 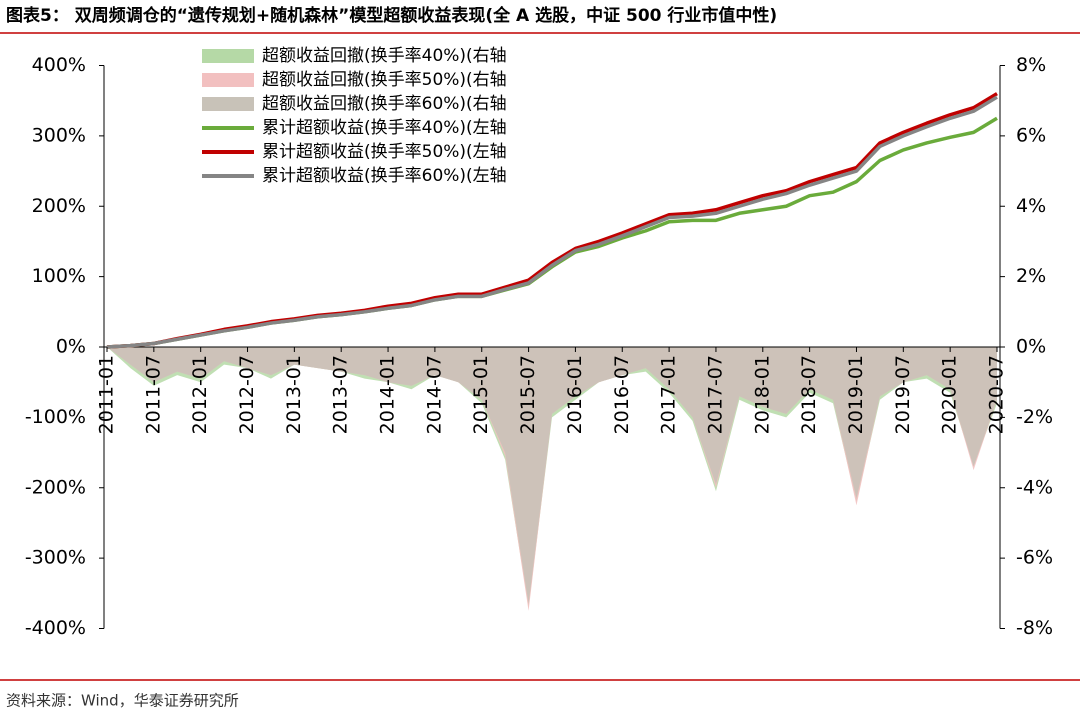 I want to click on x-tick-label: 2016-01, so click(x=575, y=394).